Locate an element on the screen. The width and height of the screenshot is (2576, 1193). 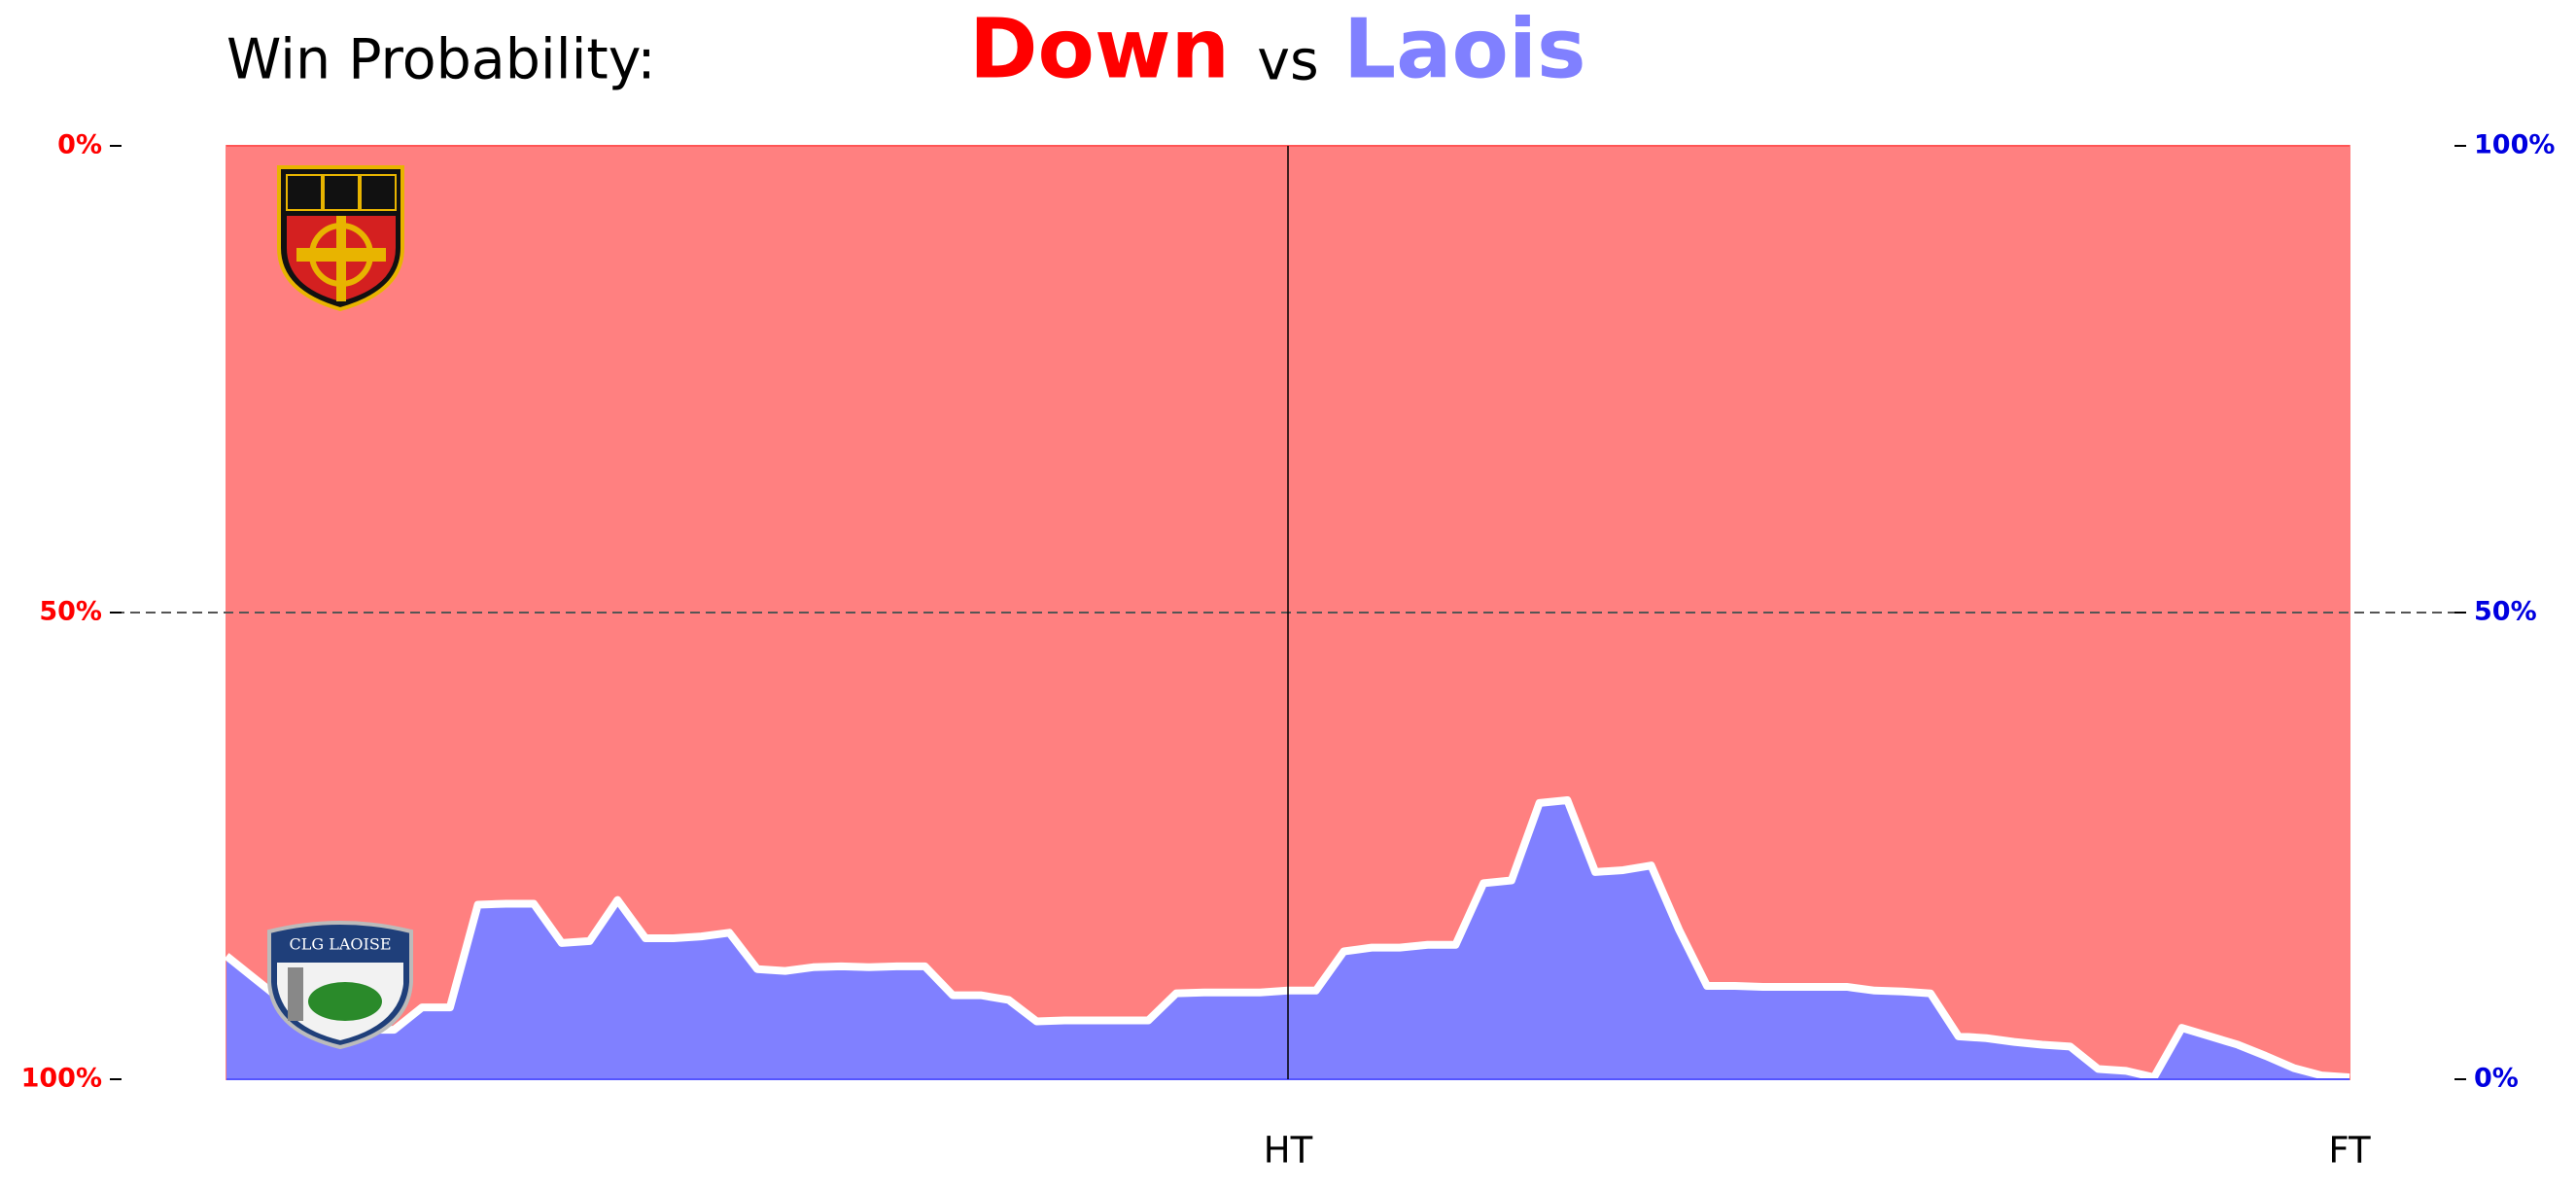
versus: vs is located at coordinates (1288, 61).